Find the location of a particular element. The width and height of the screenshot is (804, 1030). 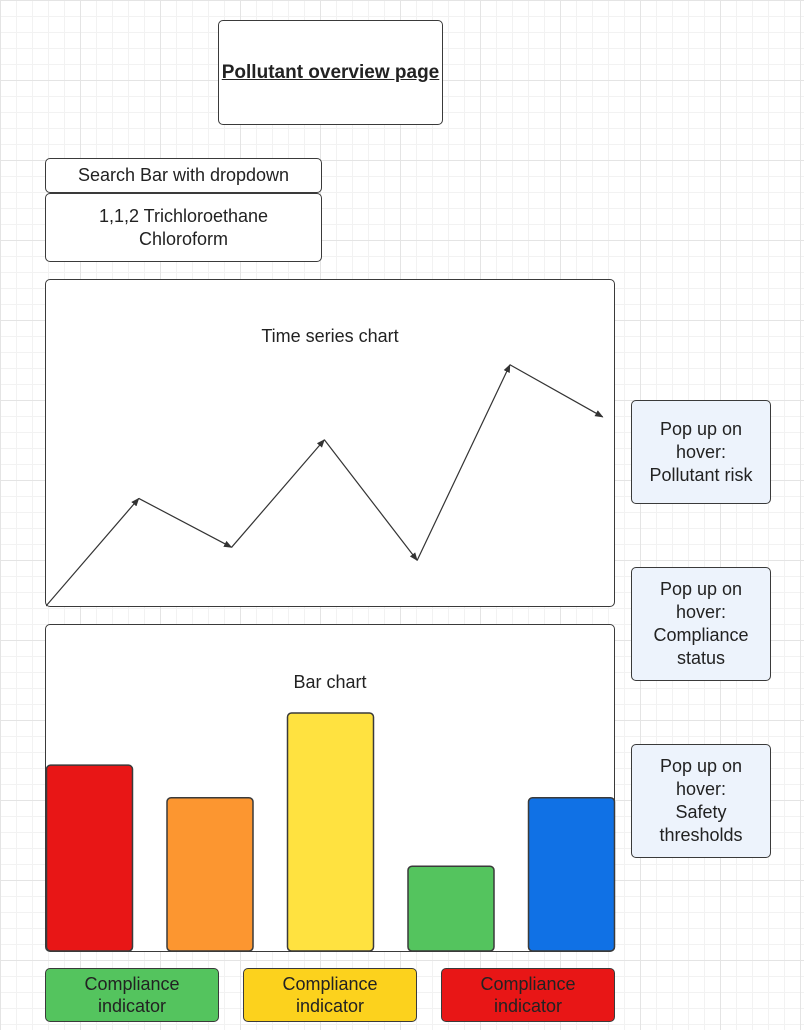

search-dropdown: 1,1,2 Trichloroethane Chloroform is located at coordinates (183, 227).